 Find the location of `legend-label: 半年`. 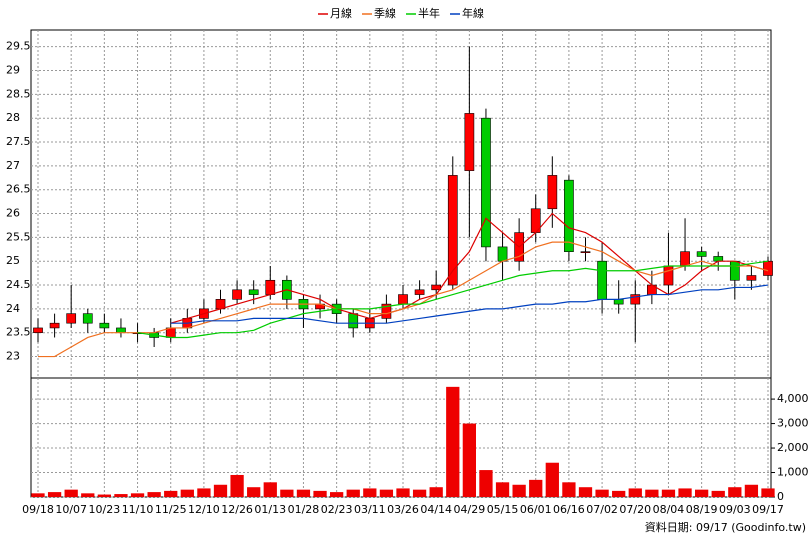

legend-label: 半年 is located at coordinates (429, 13).